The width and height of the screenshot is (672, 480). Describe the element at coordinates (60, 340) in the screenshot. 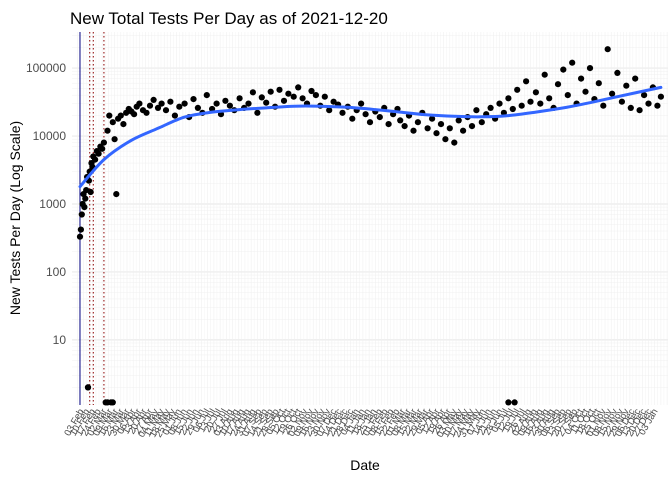

I see `y-tick-label: 10` at that location.